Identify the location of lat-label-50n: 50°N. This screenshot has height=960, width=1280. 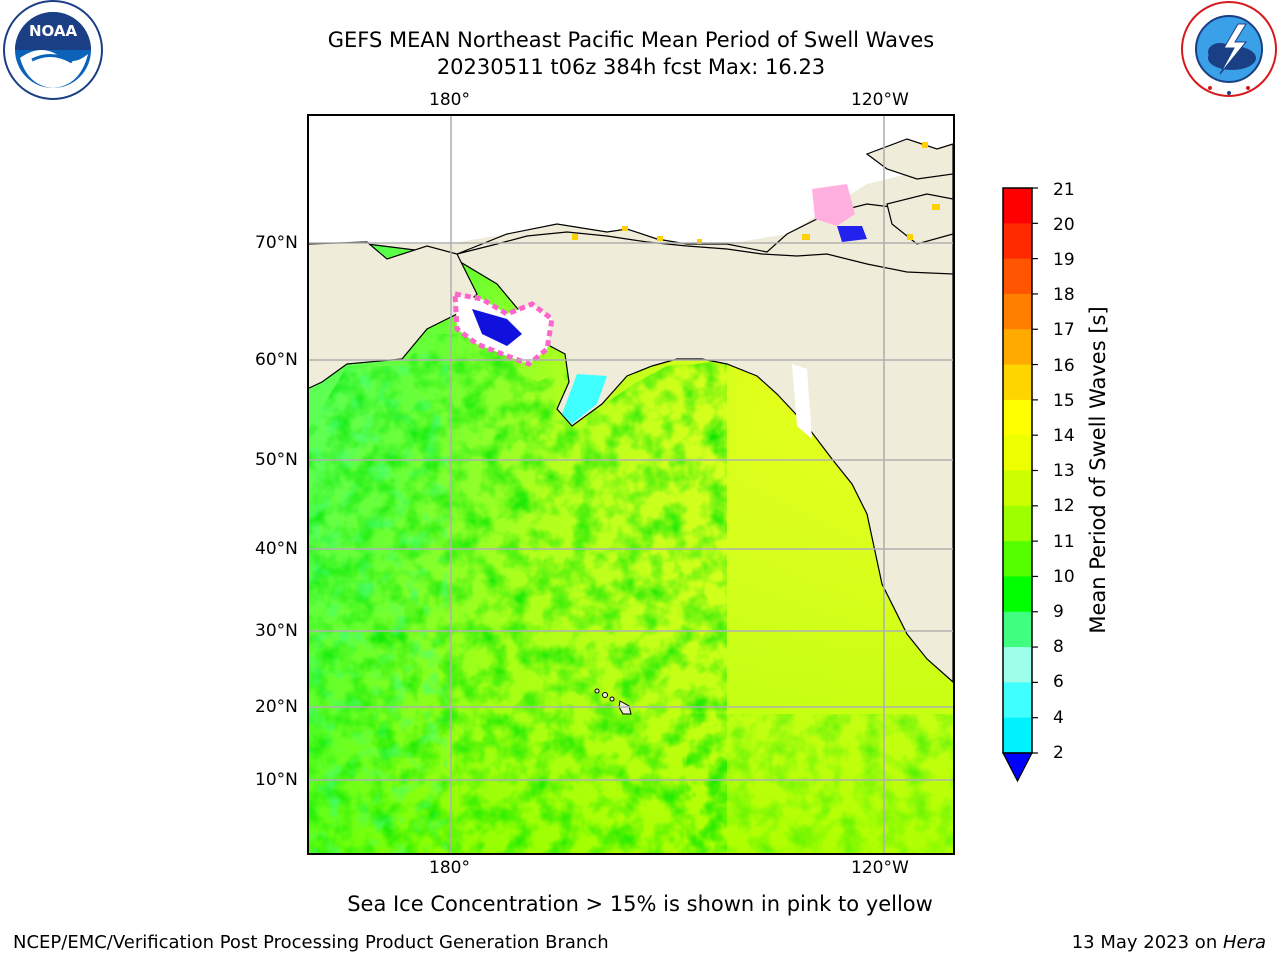
(276, 460).